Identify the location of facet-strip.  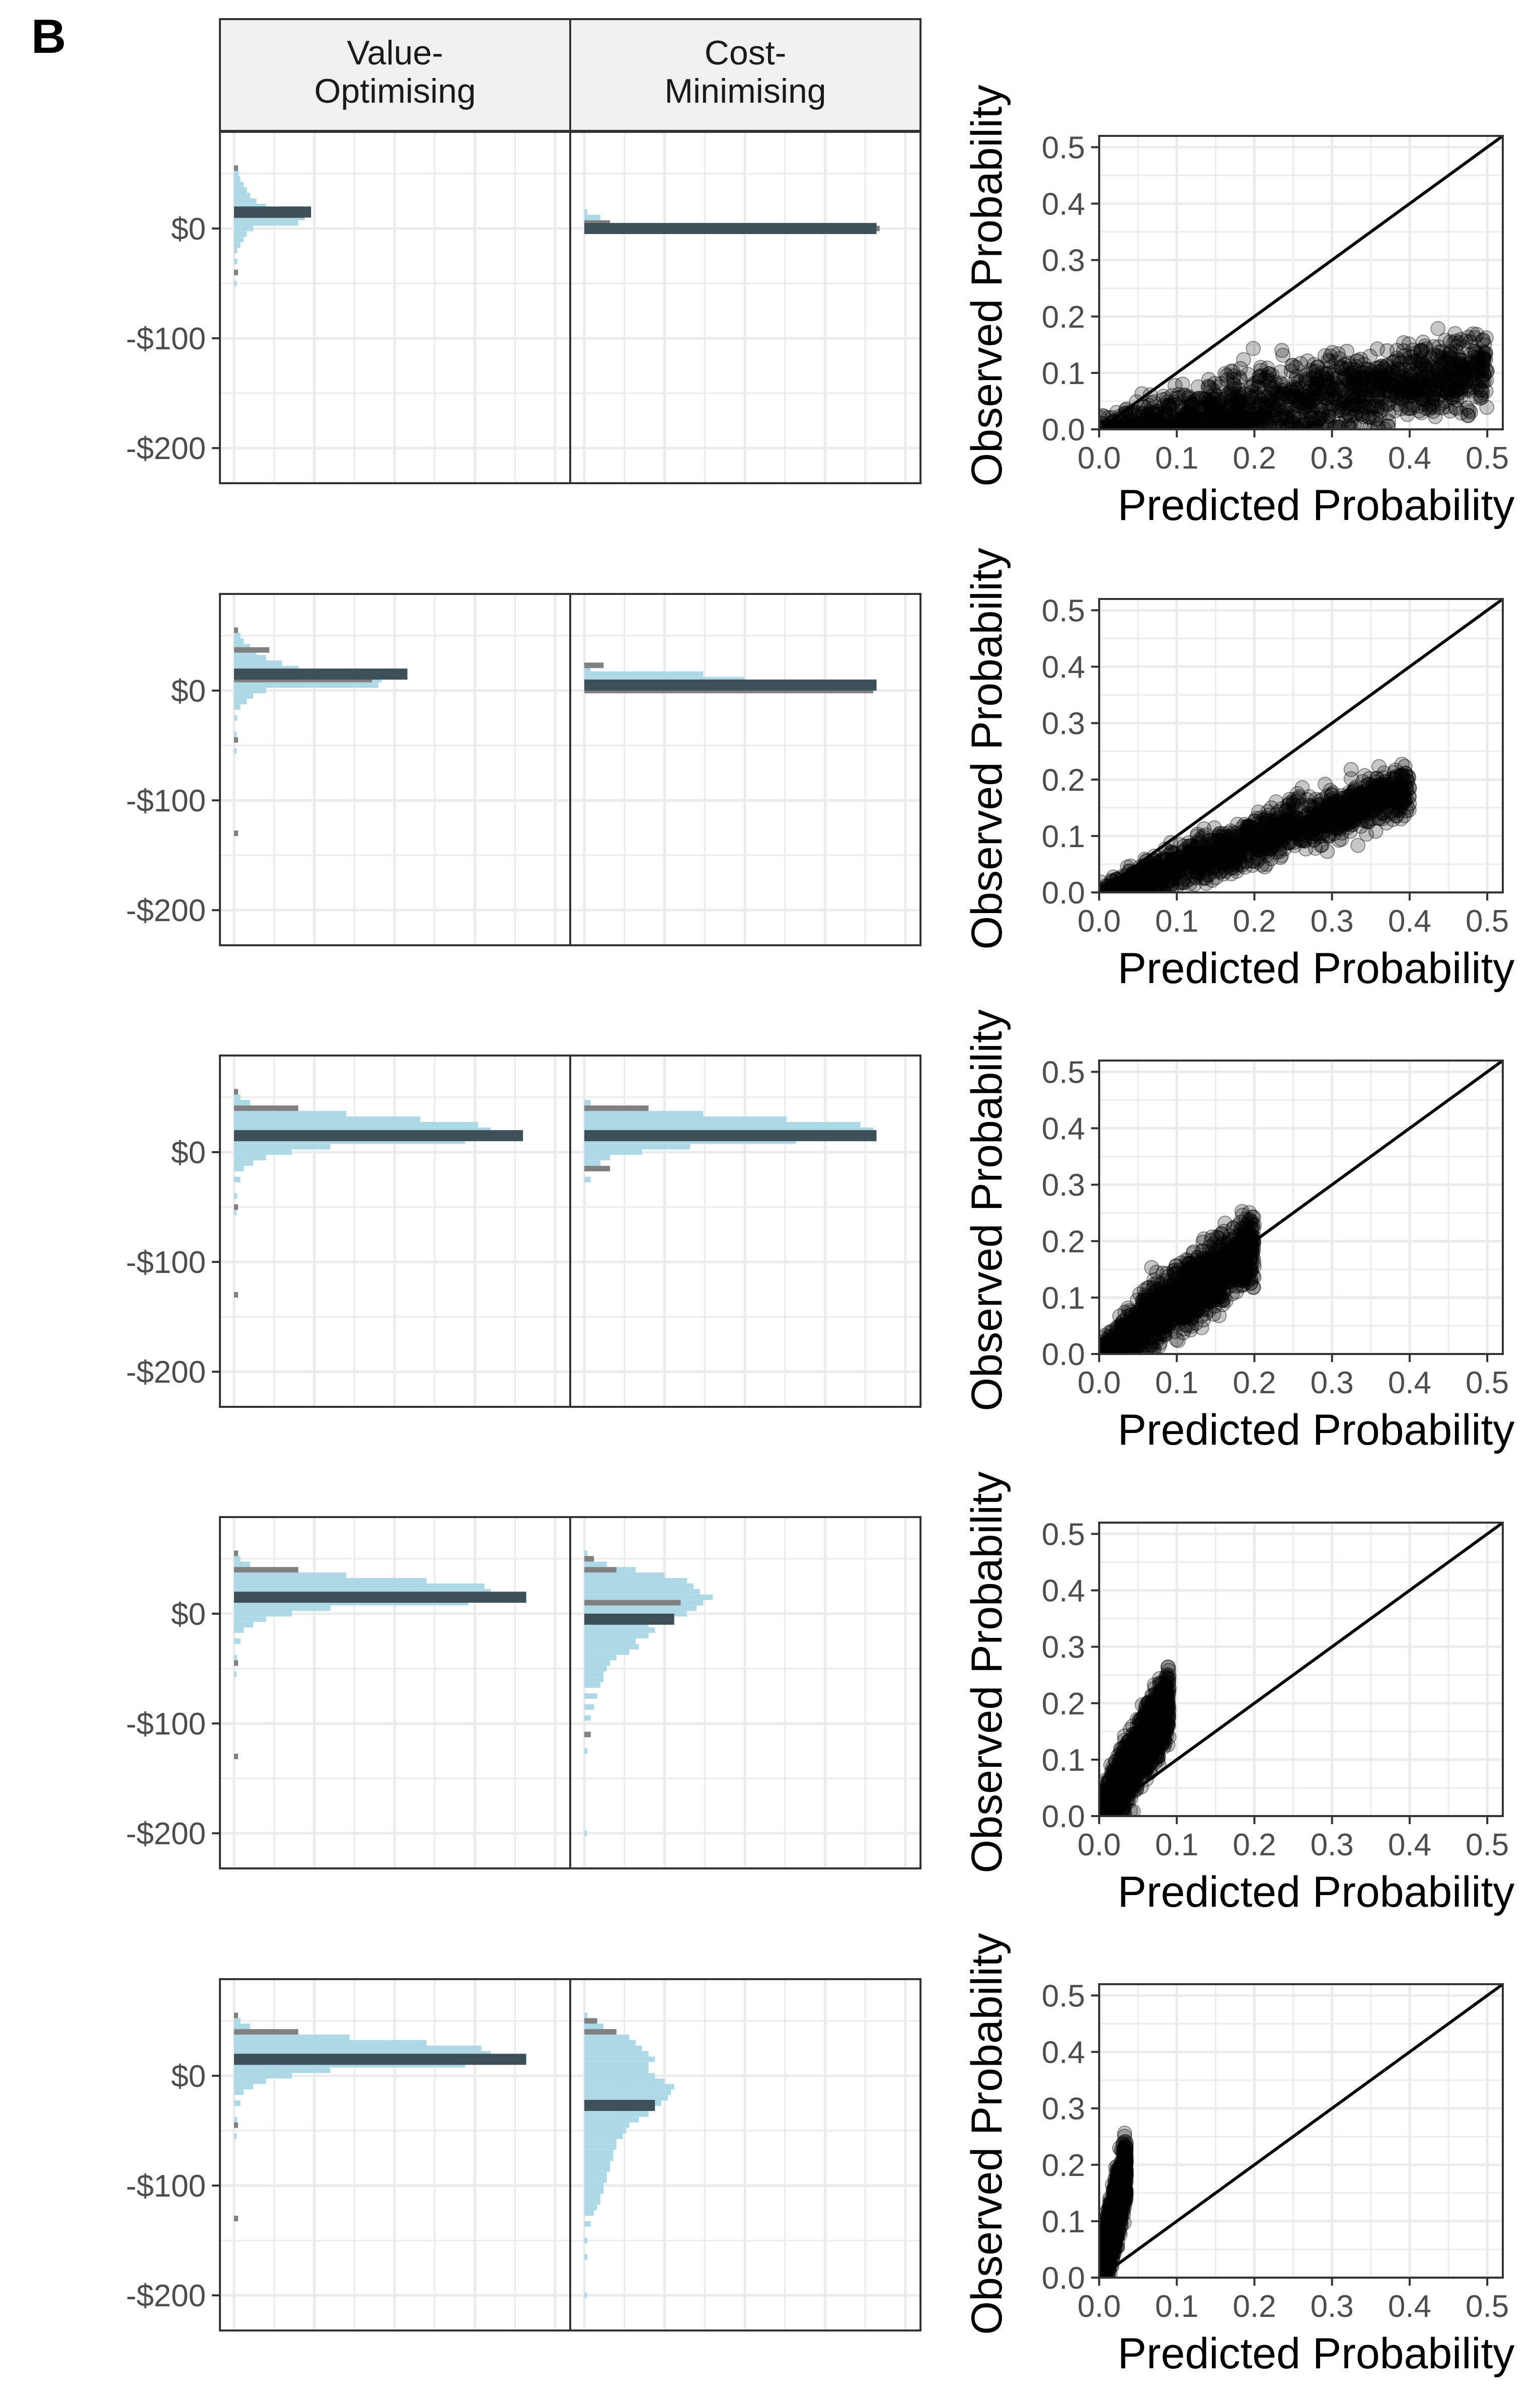
(746, 75).